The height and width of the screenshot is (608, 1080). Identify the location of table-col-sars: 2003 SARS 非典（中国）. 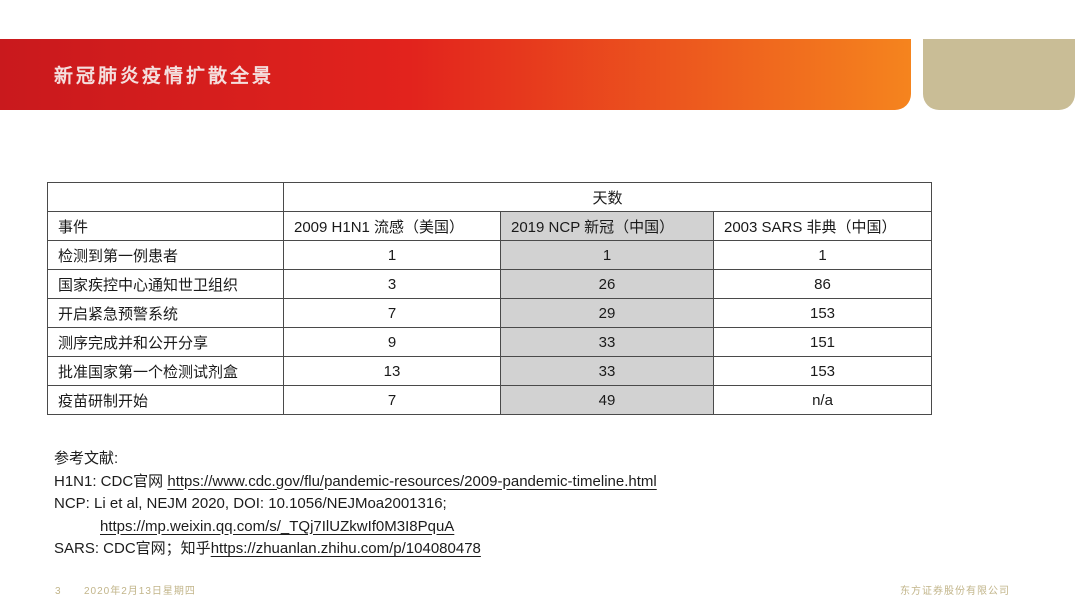
(822, 226).